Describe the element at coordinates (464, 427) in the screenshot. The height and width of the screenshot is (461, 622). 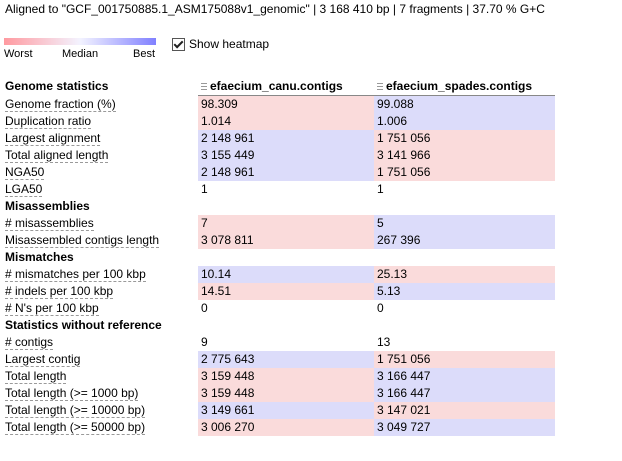
I see `metric-value-cell: 3 049 727` at that location.